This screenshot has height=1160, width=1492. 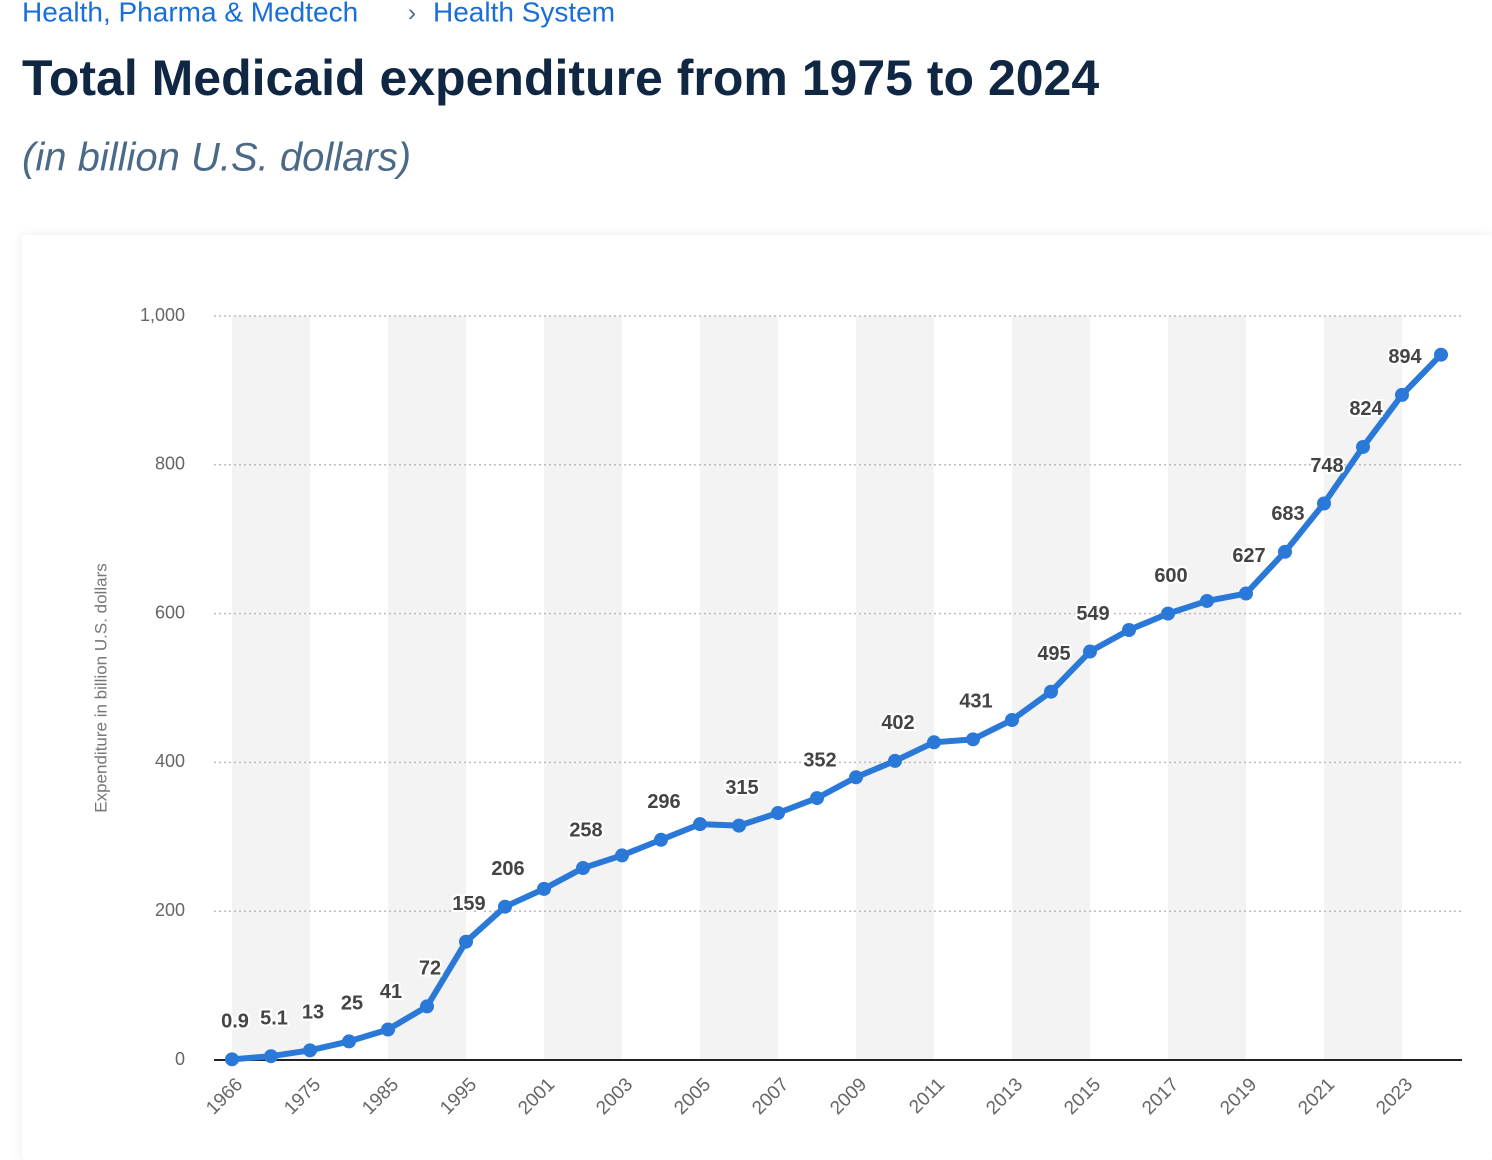 What do you see at coordinates (927, 1096) in the screenshot?
I see `x-tick-label: 2011` at bounding box center [927, 1096].